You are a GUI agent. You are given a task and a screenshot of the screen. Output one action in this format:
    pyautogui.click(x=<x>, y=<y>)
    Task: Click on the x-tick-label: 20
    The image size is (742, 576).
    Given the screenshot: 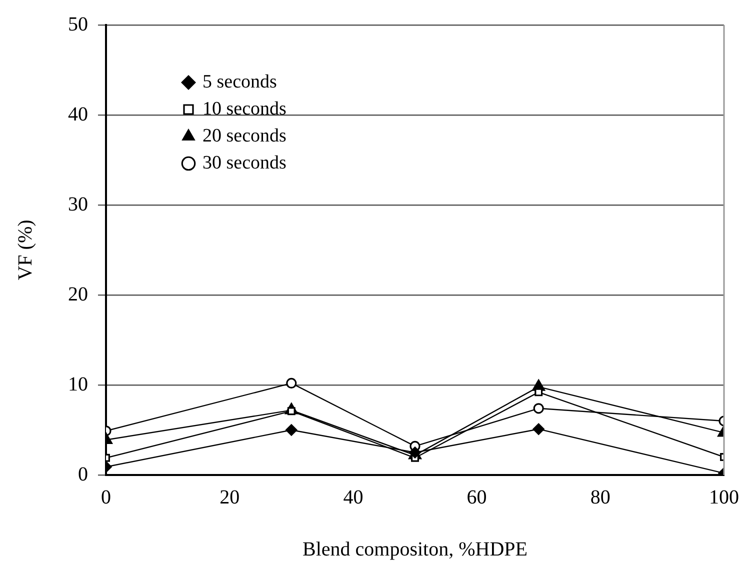 What is the action you would take?
    pyautogui.click(x=230, y=497)
    